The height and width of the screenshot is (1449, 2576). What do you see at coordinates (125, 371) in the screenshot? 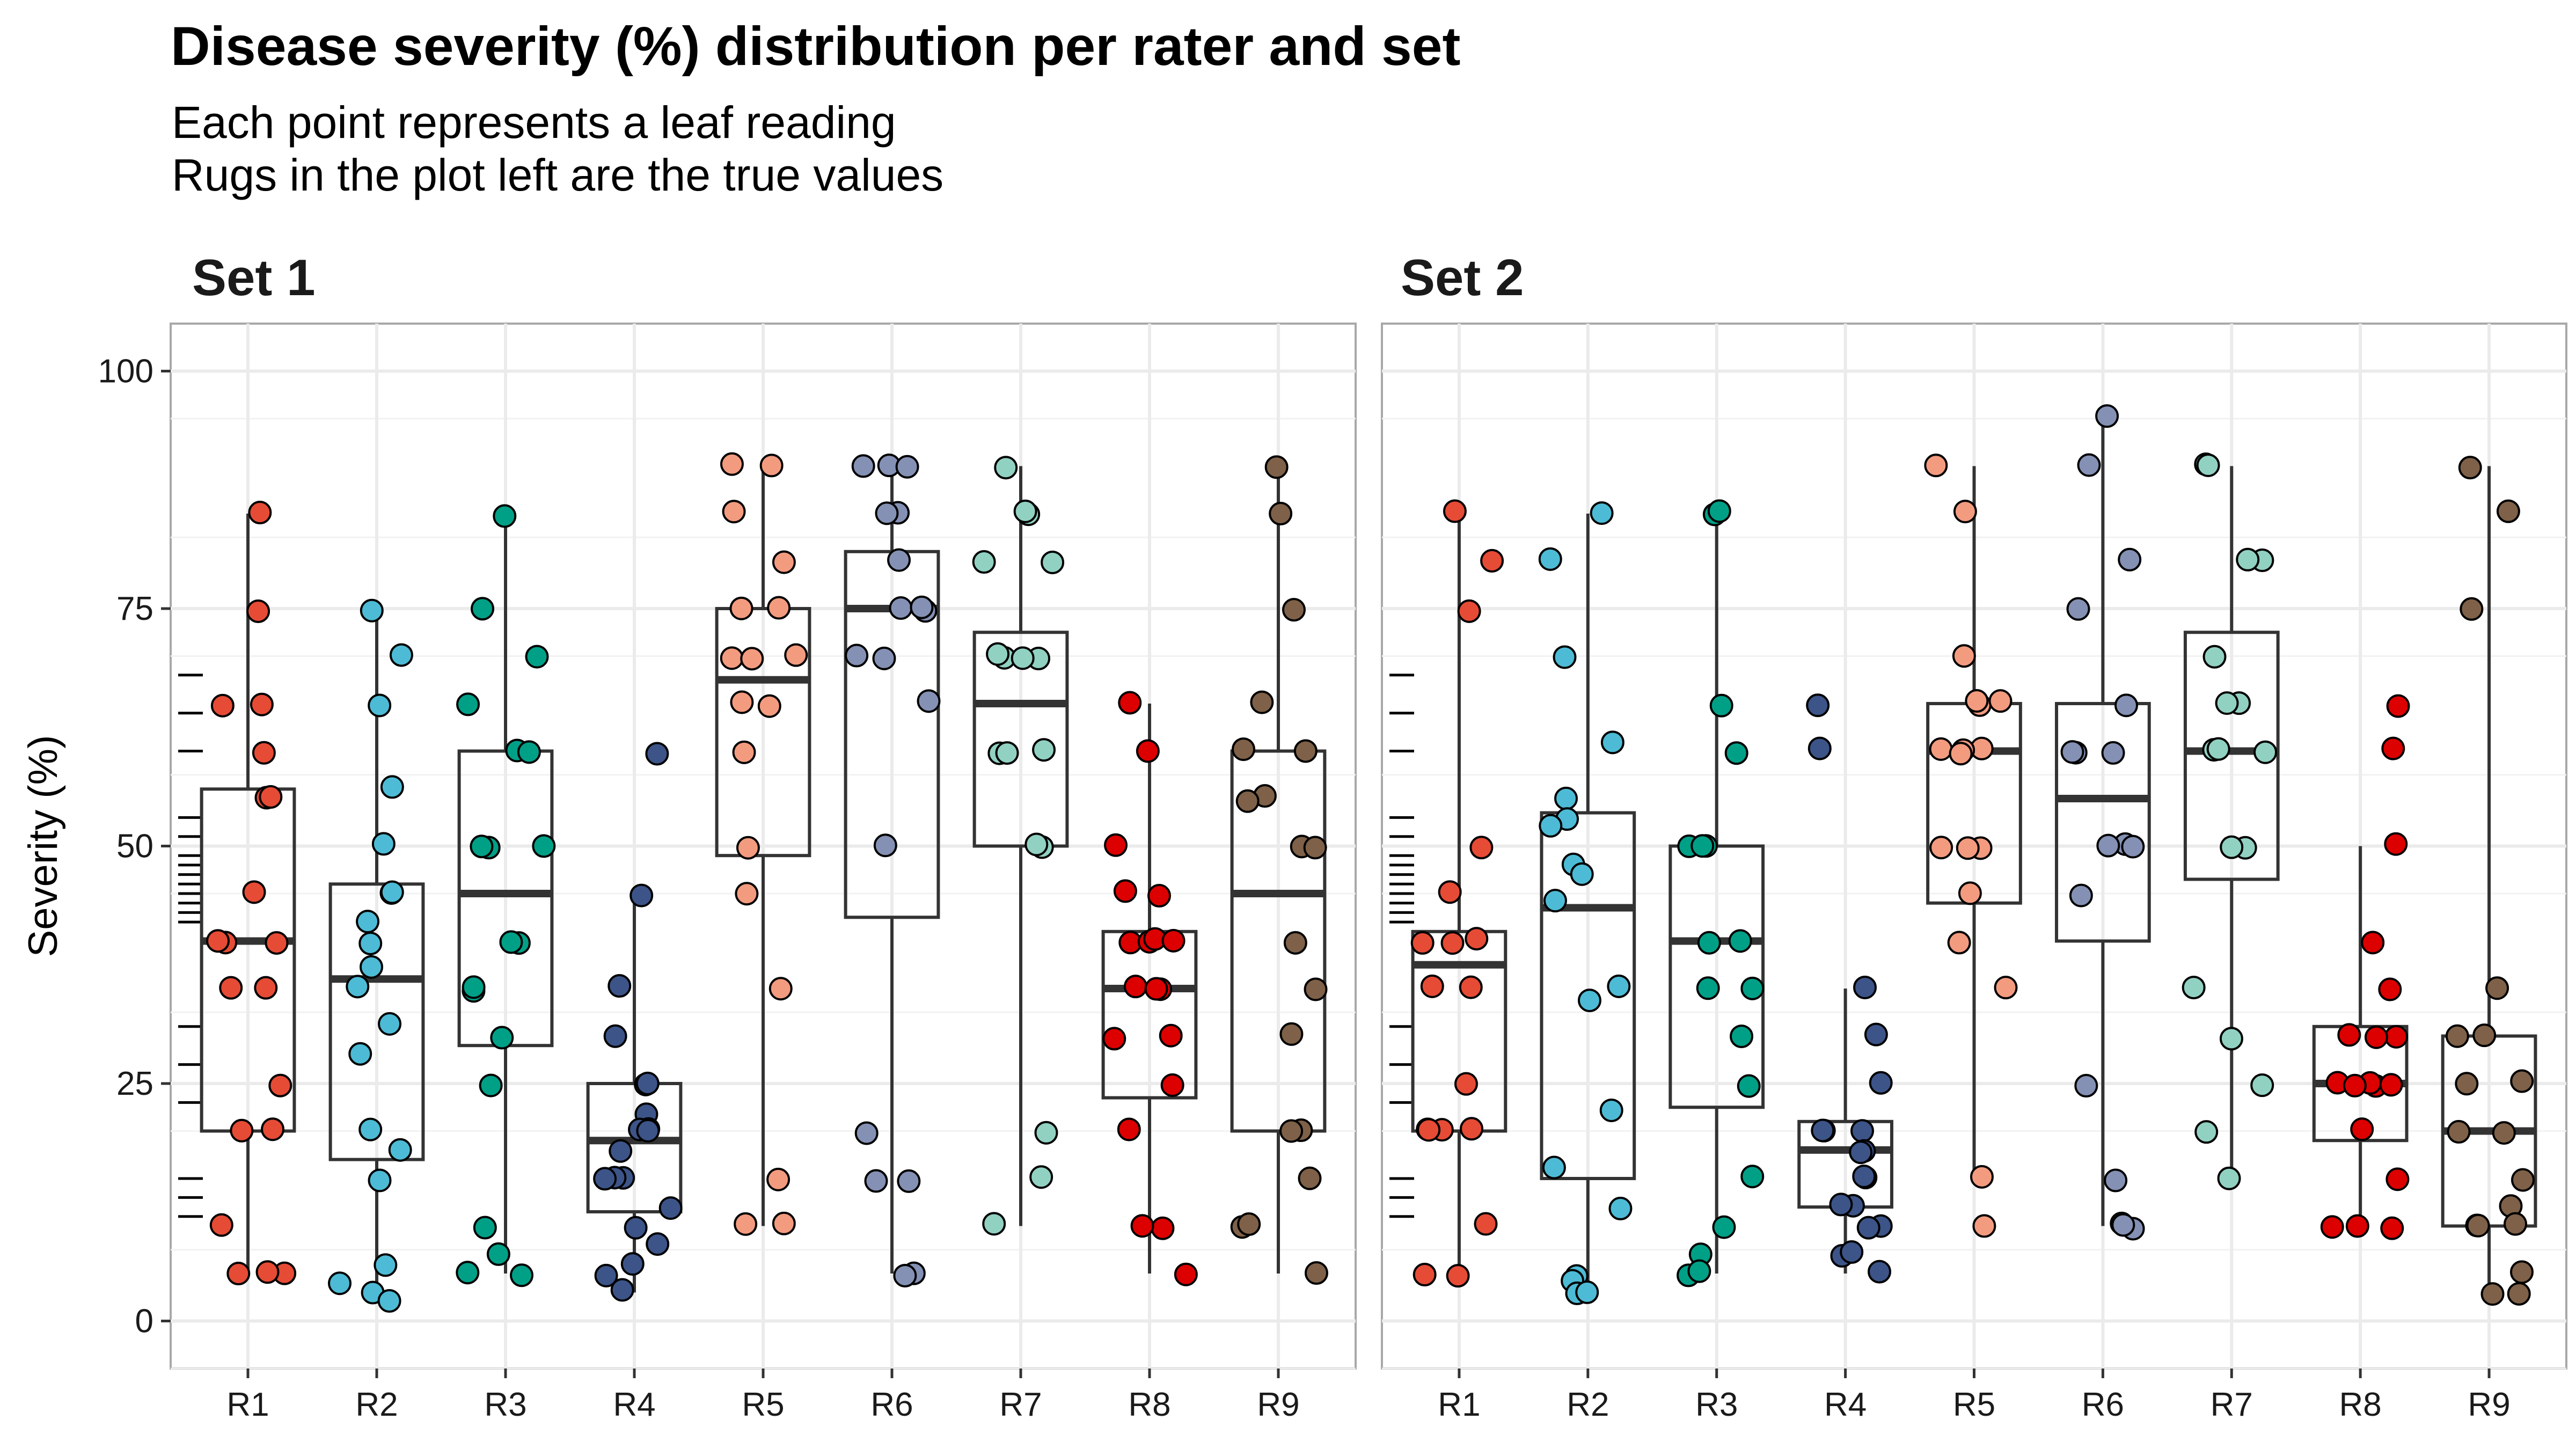
I see `y-tick-label: 100` at bounding box center [125, 371].